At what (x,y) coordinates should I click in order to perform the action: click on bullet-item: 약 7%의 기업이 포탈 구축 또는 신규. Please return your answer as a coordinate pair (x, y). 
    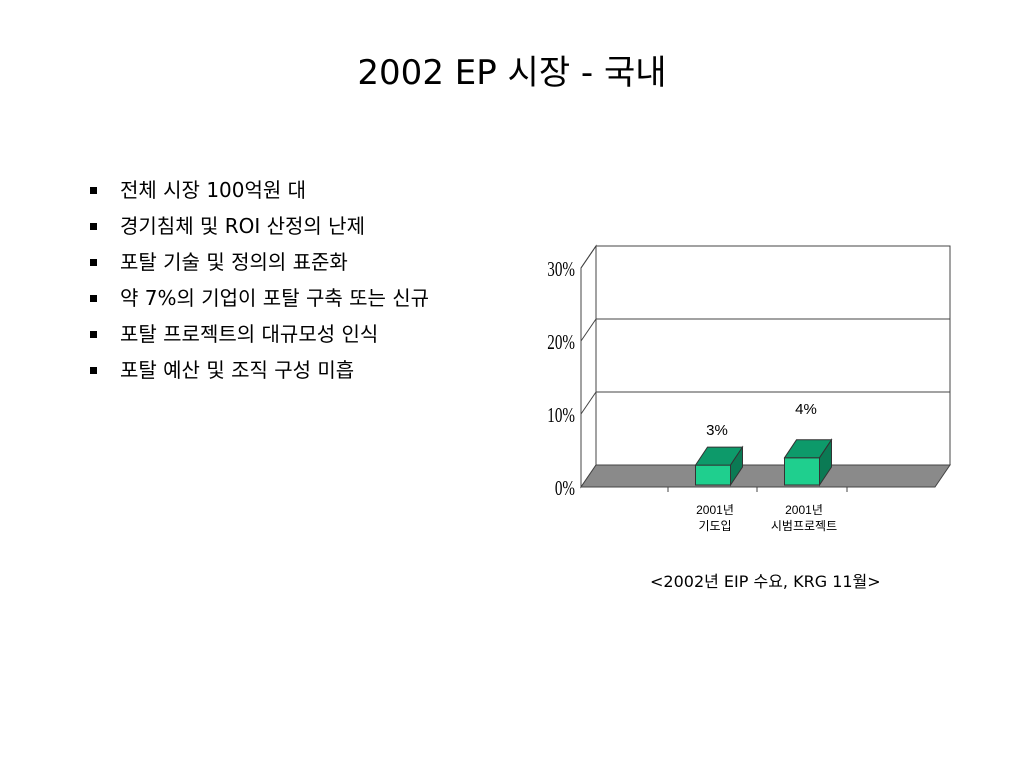
    Looking at the image, I should click on (270, 298).